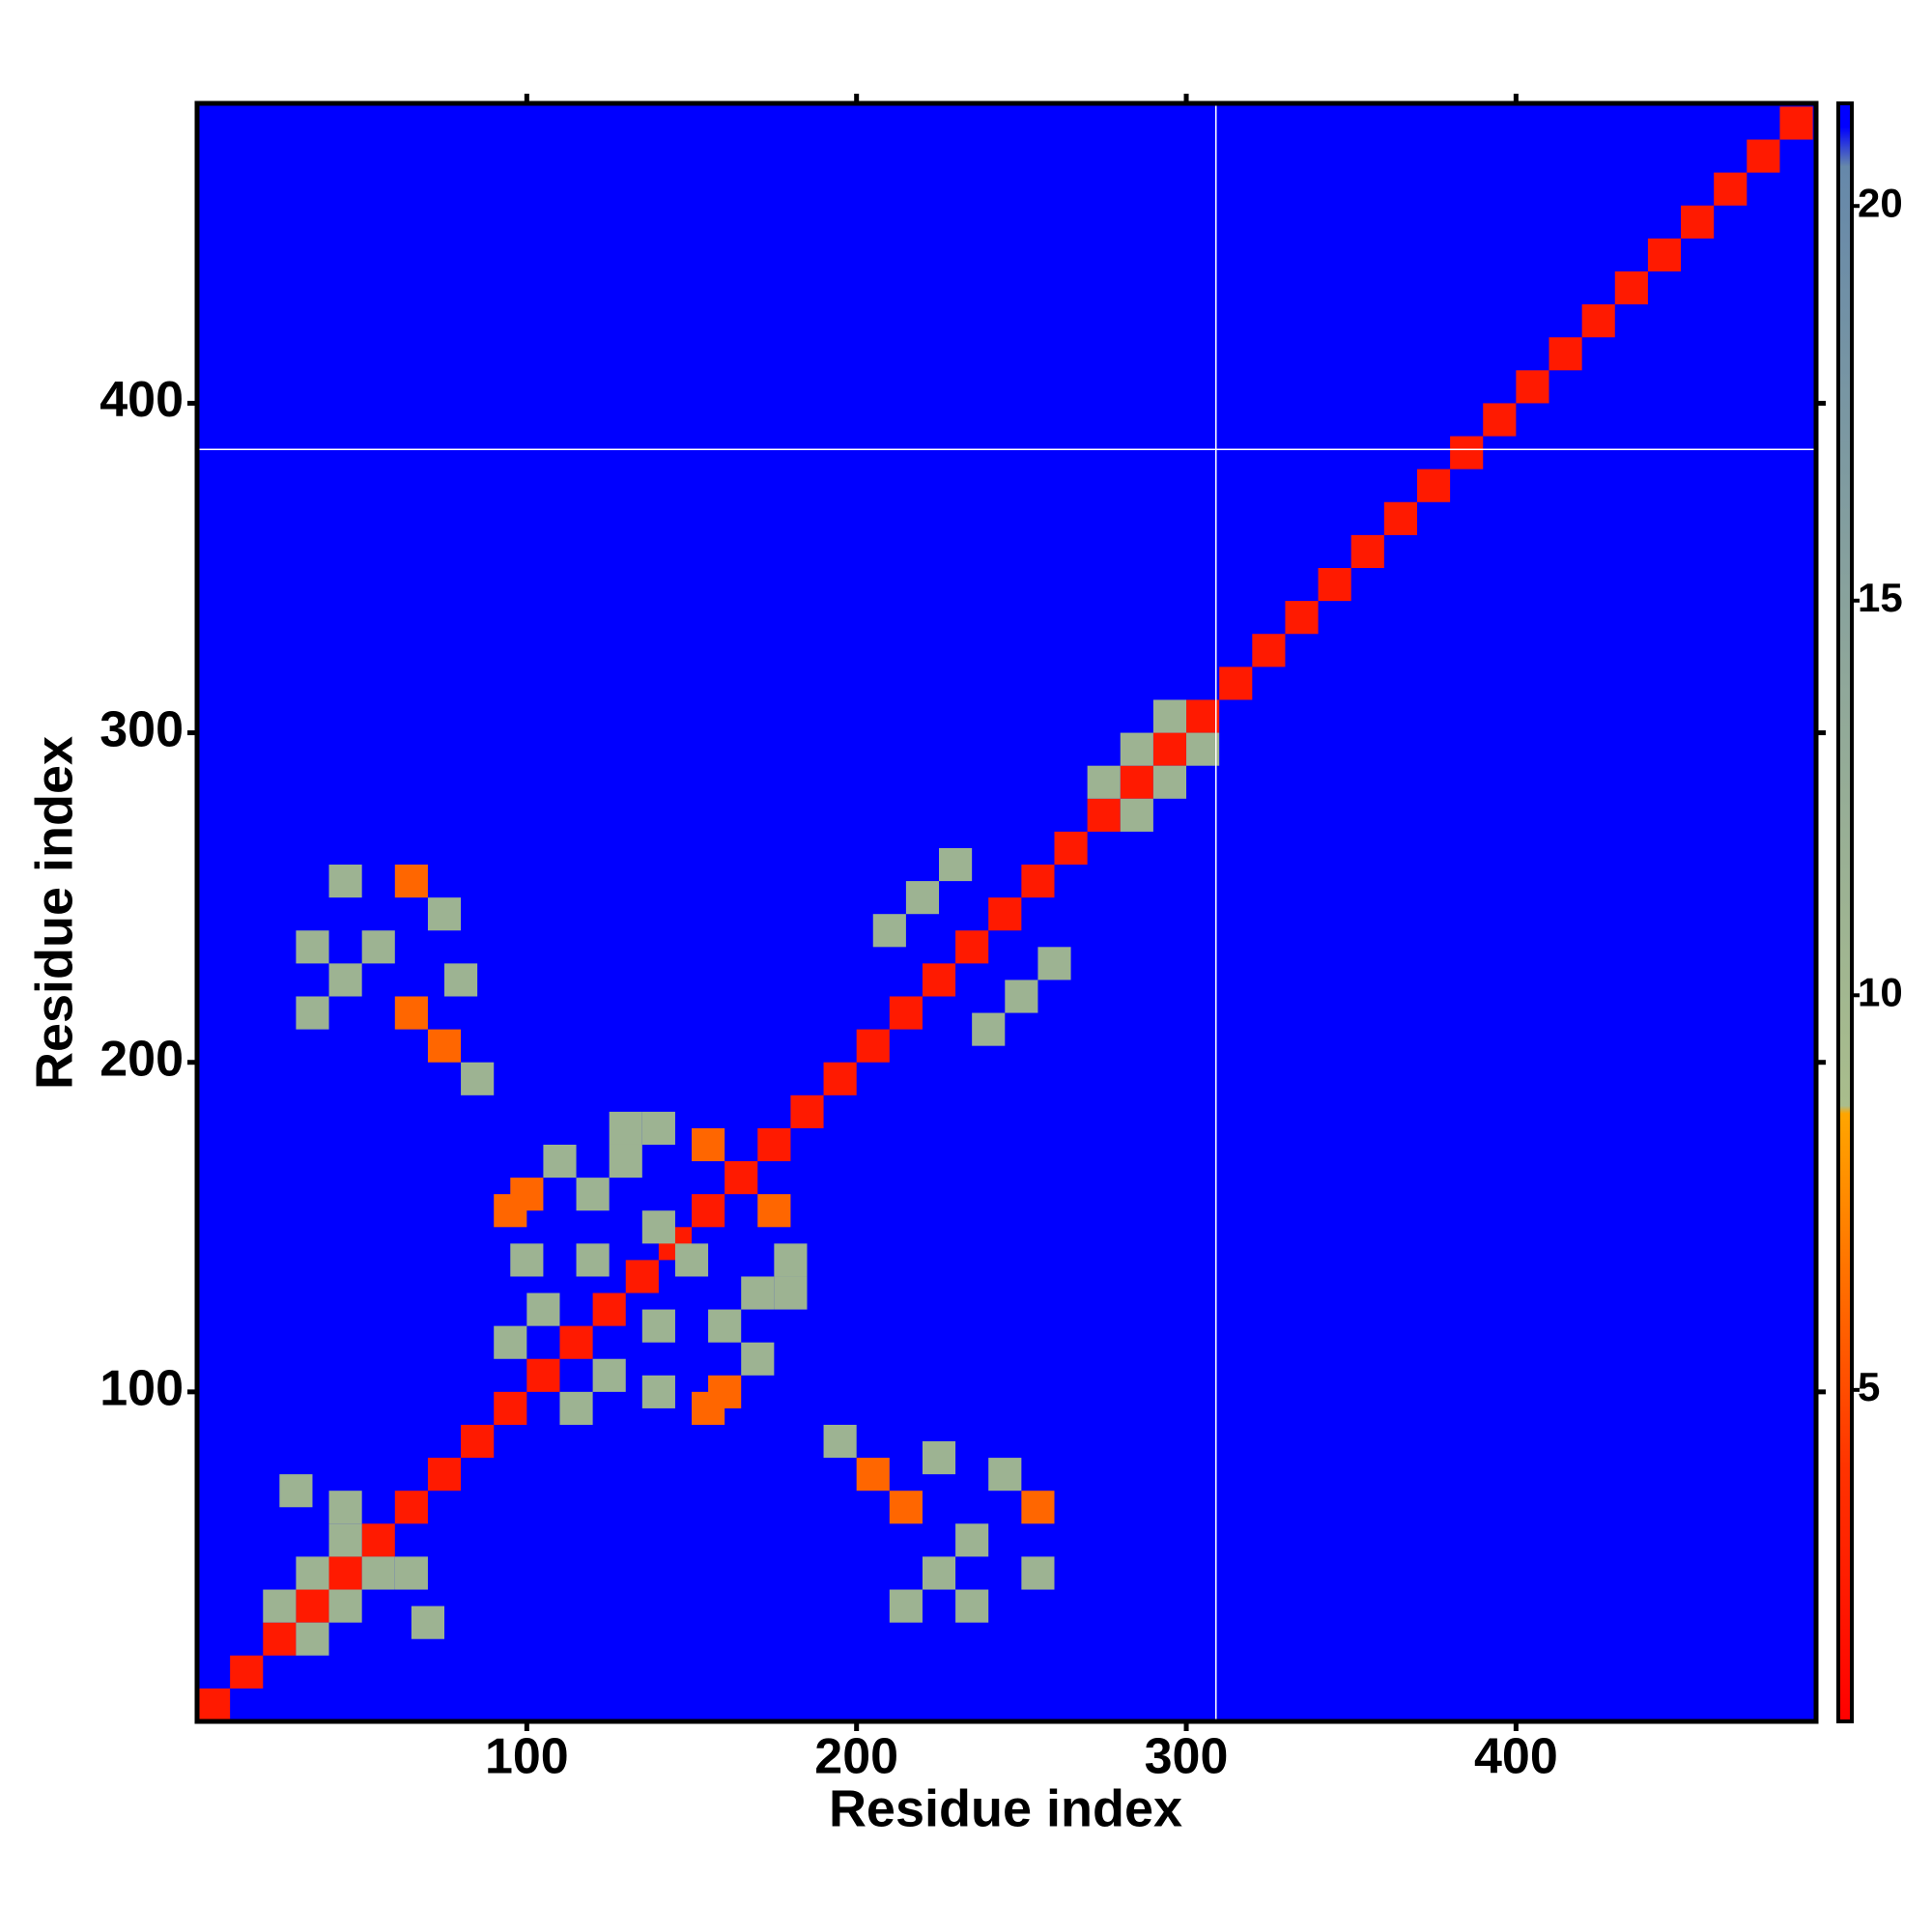 The image size is (1932, 1932). What do you see at coordinates (141, 1059) in the screenshot?
I see `y-tick-label: 200` at bounding box center [141, 1059].